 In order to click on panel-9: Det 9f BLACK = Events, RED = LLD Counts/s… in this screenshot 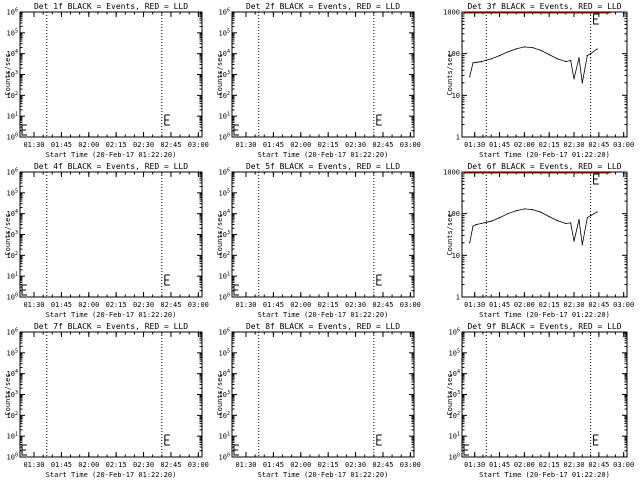, I will do `click(540, 400)`.